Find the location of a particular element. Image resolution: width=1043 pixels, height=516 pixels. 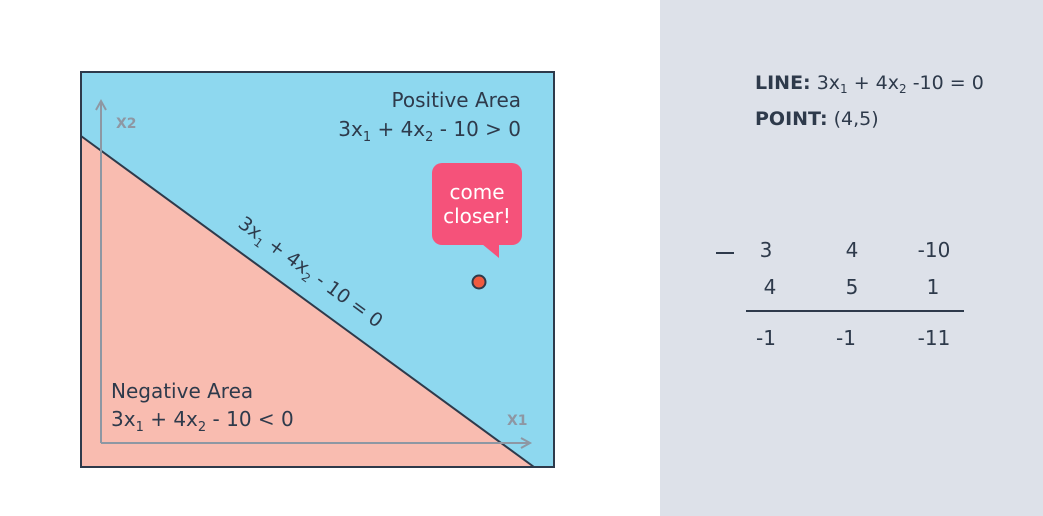

x-axis-label: X1 is located at coordinates (517, 421).